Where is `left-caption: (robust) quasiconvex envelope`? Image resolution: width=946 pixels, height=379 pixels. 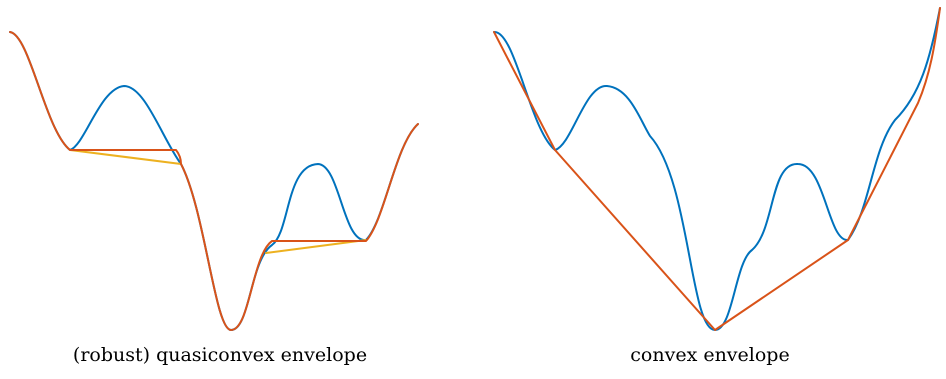
left-caption: (robust) quasiconvex envelope is located at coordinates (220, 355).